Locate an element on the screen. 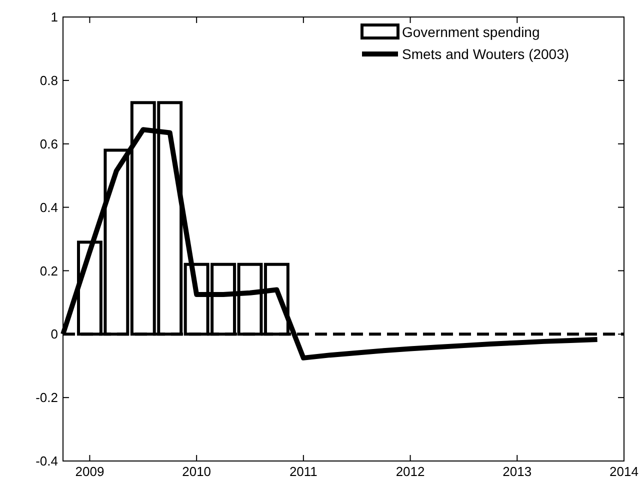 The height and width of the screenshot is (480, 644). x-tick-label: 2013 is located at coordinates (517, 471).